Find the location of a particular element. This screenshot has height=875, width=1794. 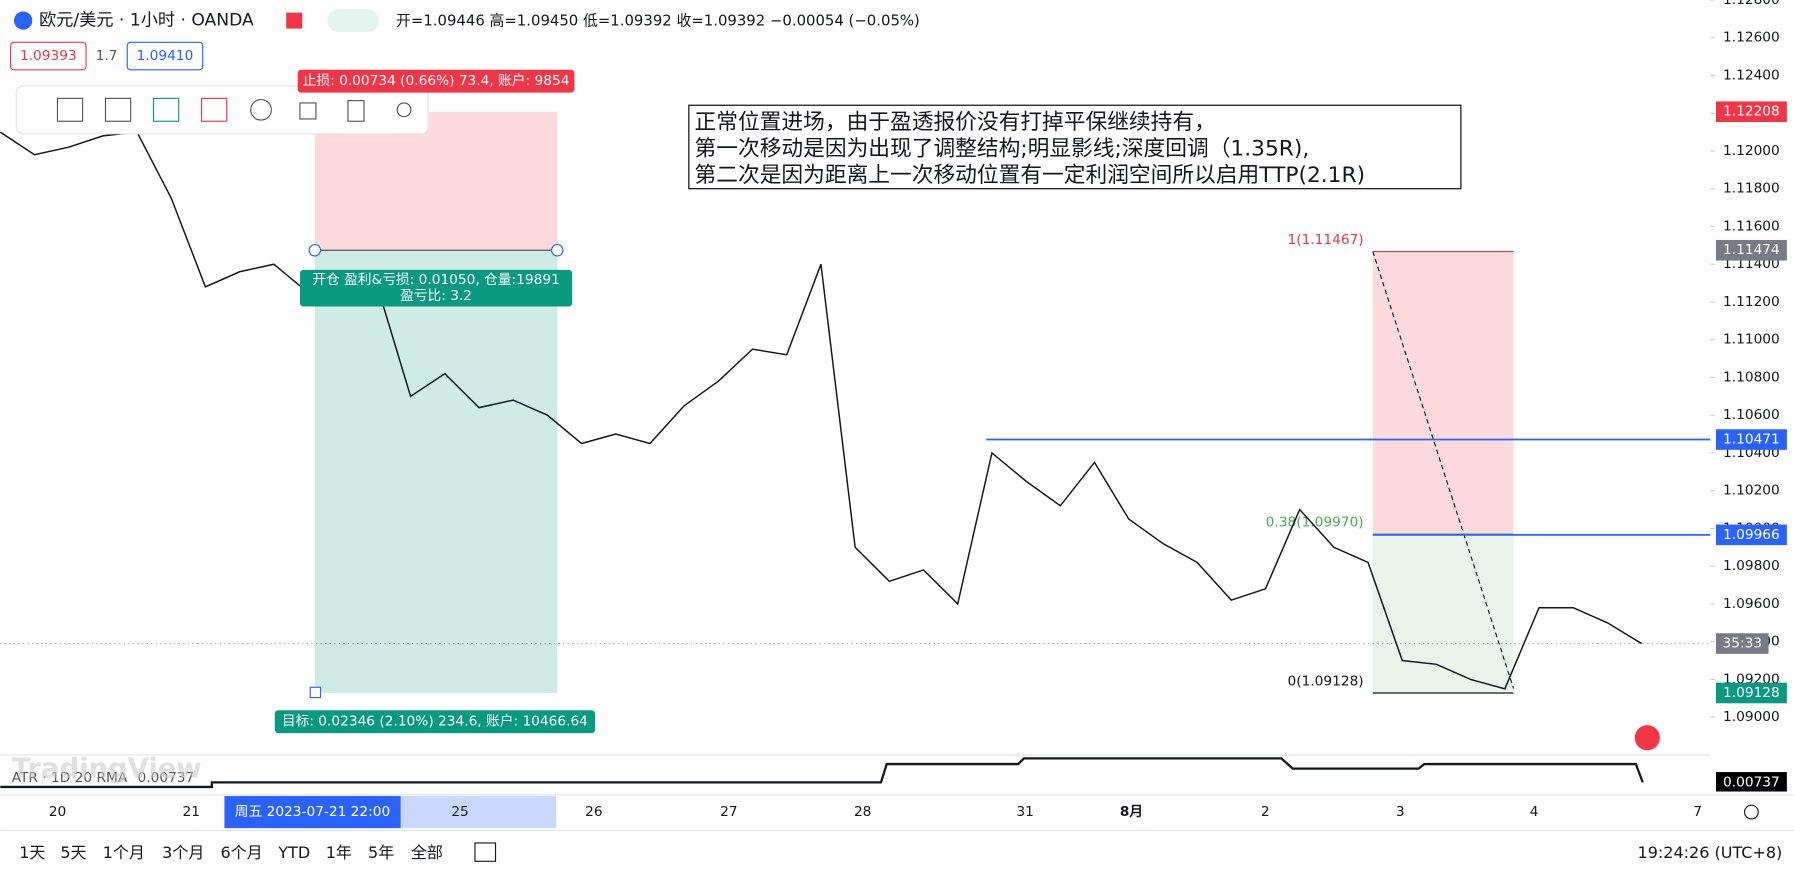

ask: 1.09410 is located at coordinates (165, 56).